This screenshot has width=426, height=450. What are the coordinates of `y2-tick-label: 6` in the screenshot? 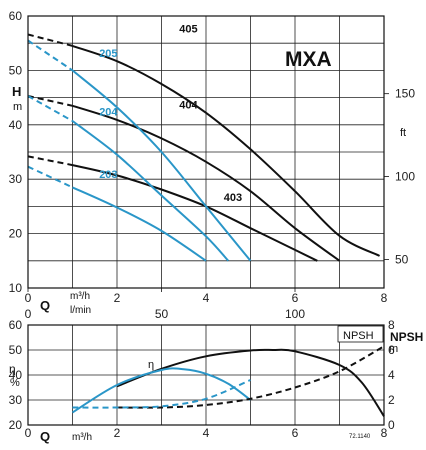 It's located at (391, 350).